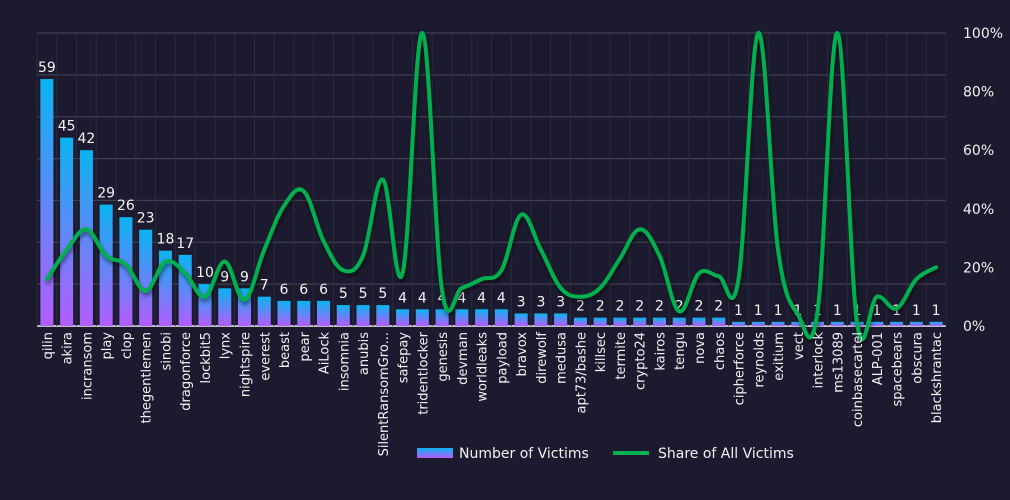  Describe the element at coordinates (343, 315) in the screenshot. I see `bar-insomnia` at that location.